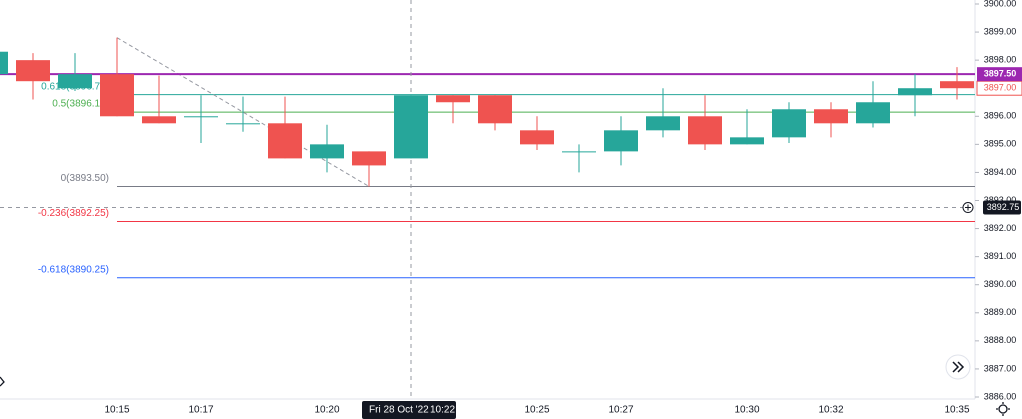 This screenshot has width=1022, height=419. I want to click on crosshair-time-box, so click(409, 410).